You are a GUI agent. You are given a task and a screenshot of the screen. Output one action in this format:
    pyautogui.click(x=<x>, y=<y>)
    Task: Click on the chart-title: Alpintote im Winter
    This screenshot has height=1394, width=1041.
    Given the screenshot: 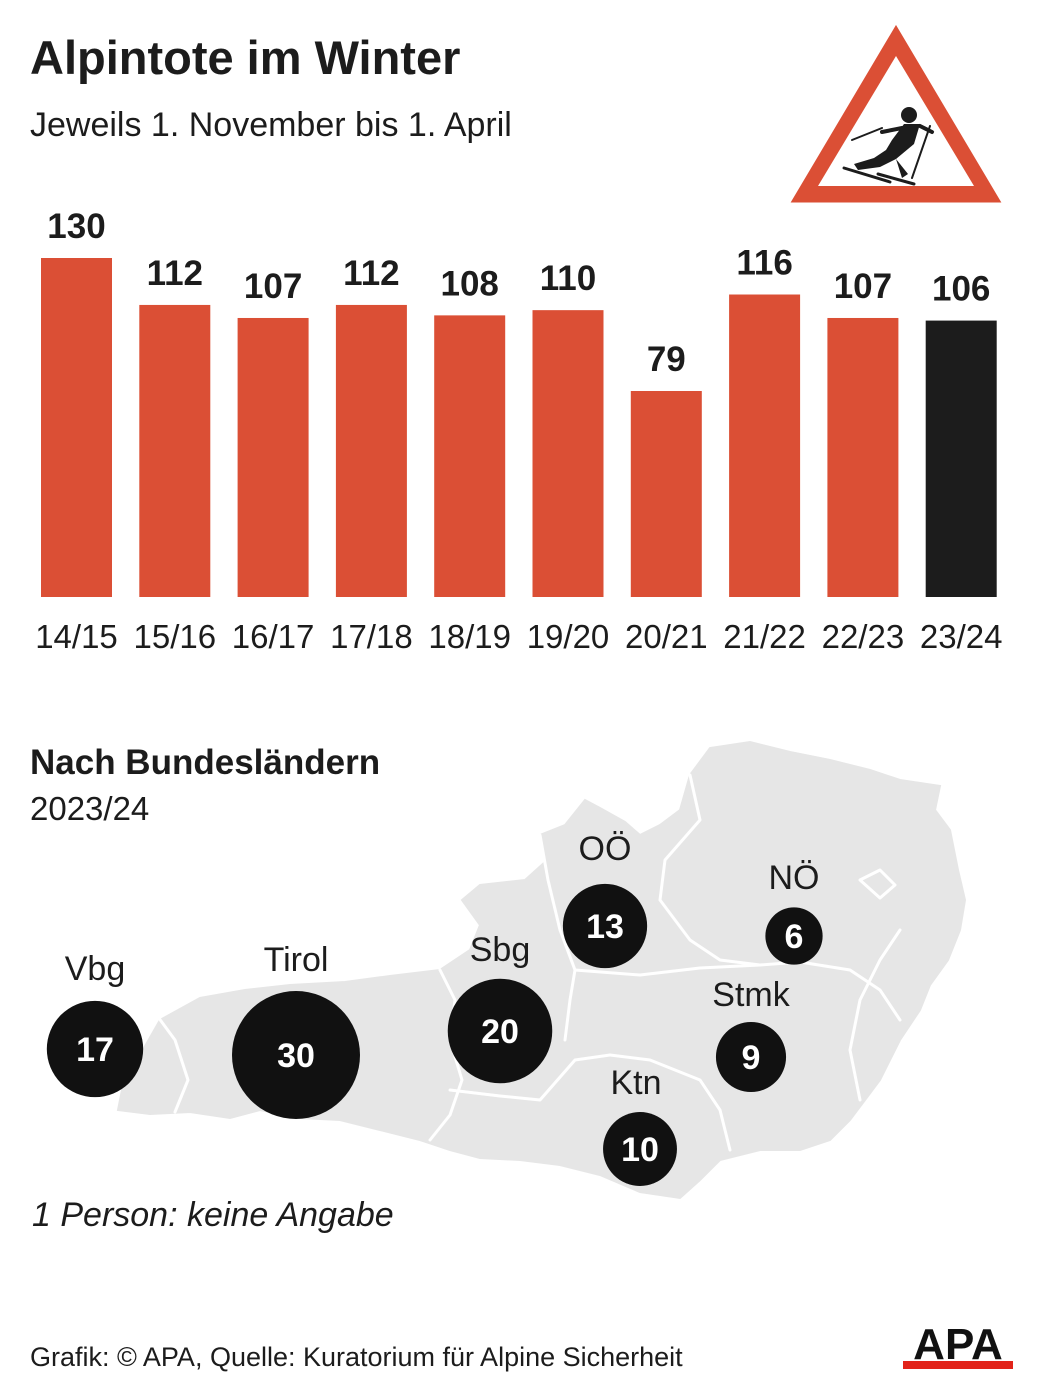 What is the action you would take?
    pyautogui.click(x=245, y=57)
    